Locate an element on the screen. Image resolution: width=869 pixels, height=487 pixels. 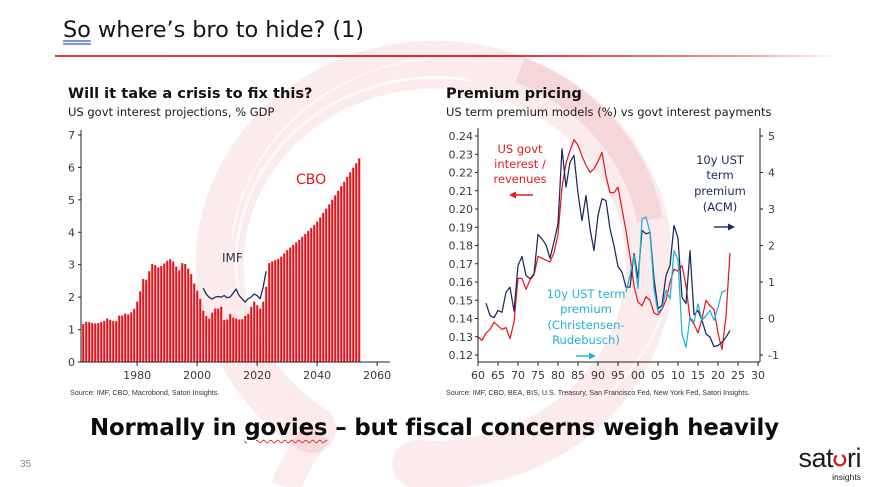
x-tick-label: 85 is located at coordinates (578, 375).